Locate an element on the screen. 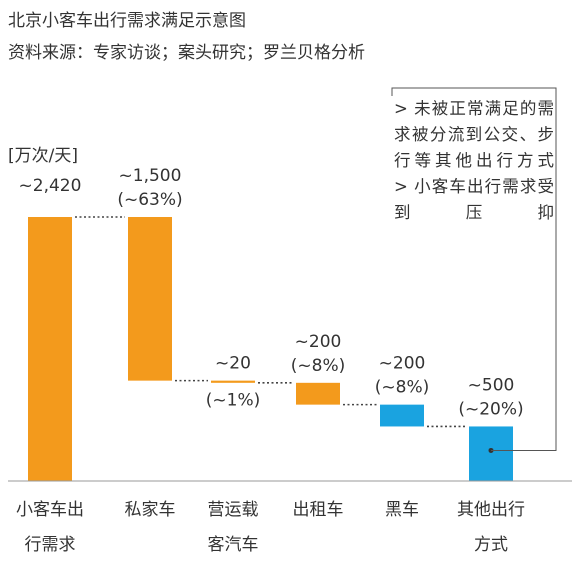 Image resolution: width=580 pixels, height=574 pixels. category-label: 客汽车 is located at coordinates (233, 545).